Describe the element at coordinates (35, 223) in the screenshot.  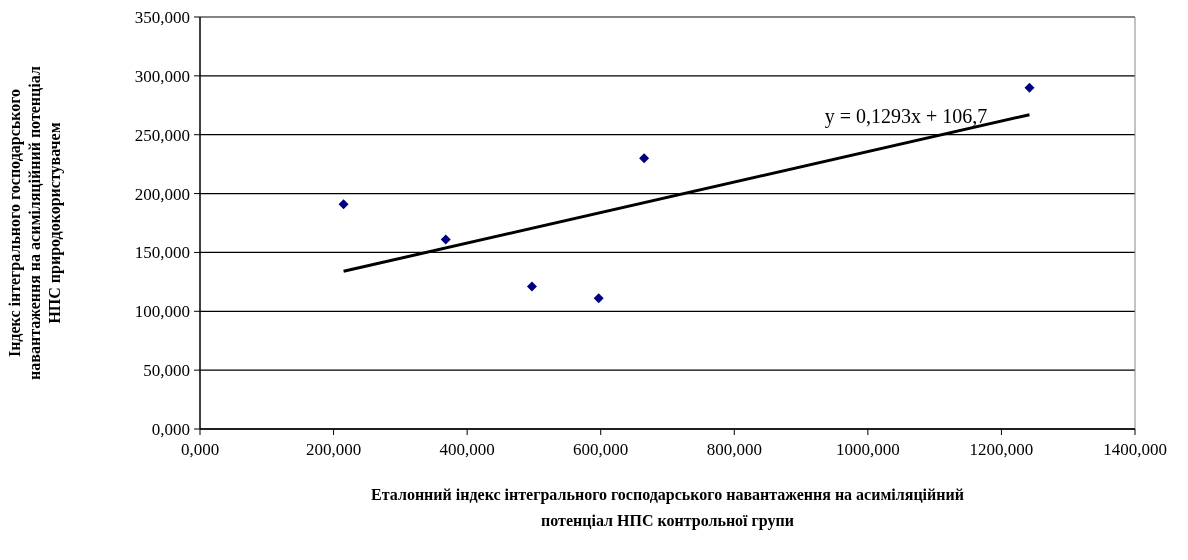
I see `y-axis-title: Індекс інтегрального господарського навантаження на асиміляційний потенціал НПС природокористувачем` at that location.